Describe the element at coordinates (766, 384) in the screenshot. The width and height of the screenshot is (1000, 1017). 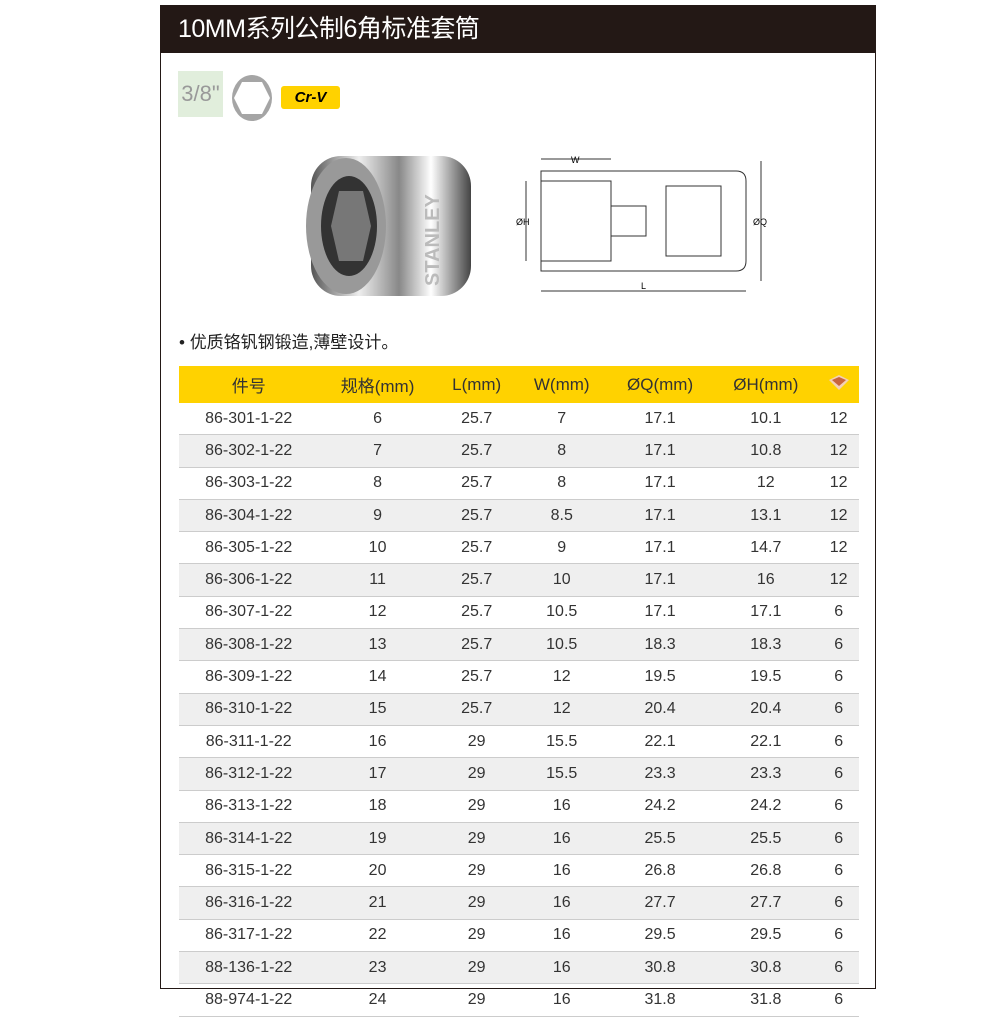
I see `column-header: ØH(mm)` at that location.